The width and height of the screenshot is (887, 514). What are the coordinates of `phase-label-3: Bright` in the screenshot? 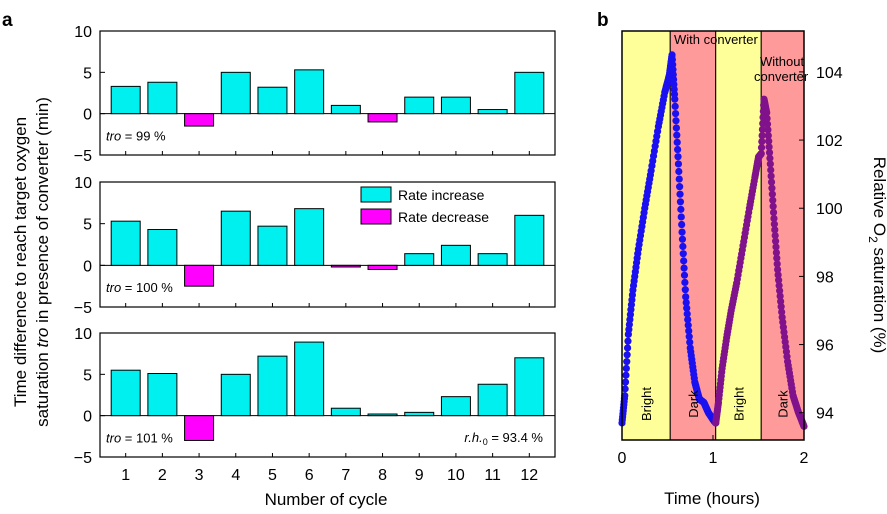 It's located at (738, 404).